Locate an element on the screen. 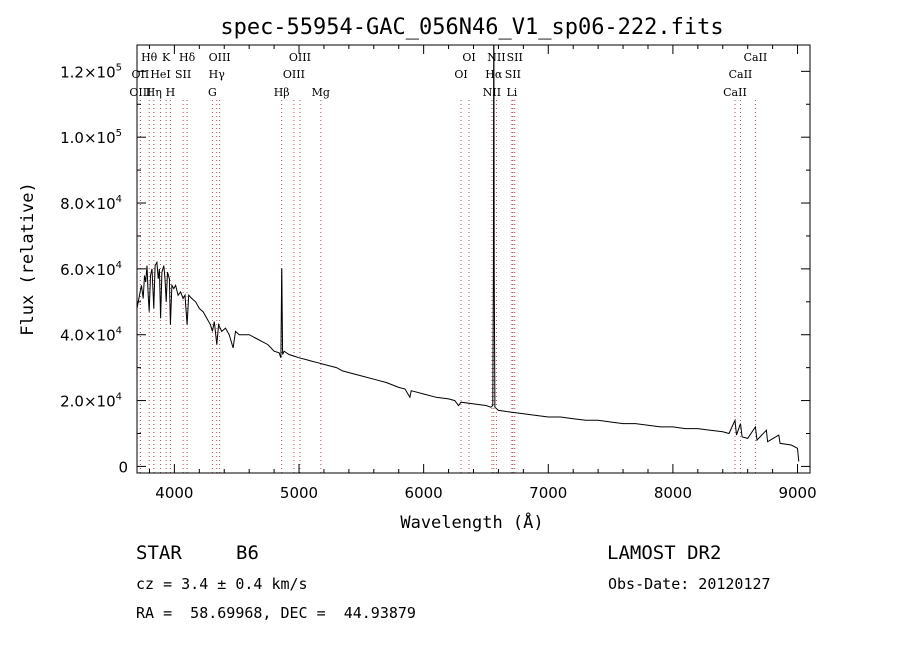  object-type: STAR is located at coordinates (159, 553).